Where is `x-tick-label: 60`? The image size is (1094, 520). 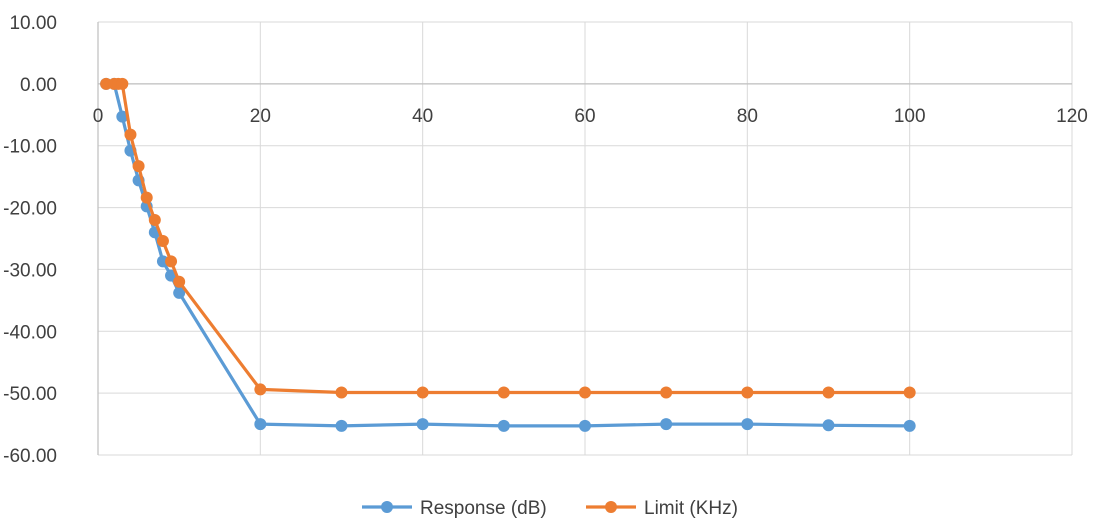 x-tick-label: 60 is located at coordinates (584, 116).